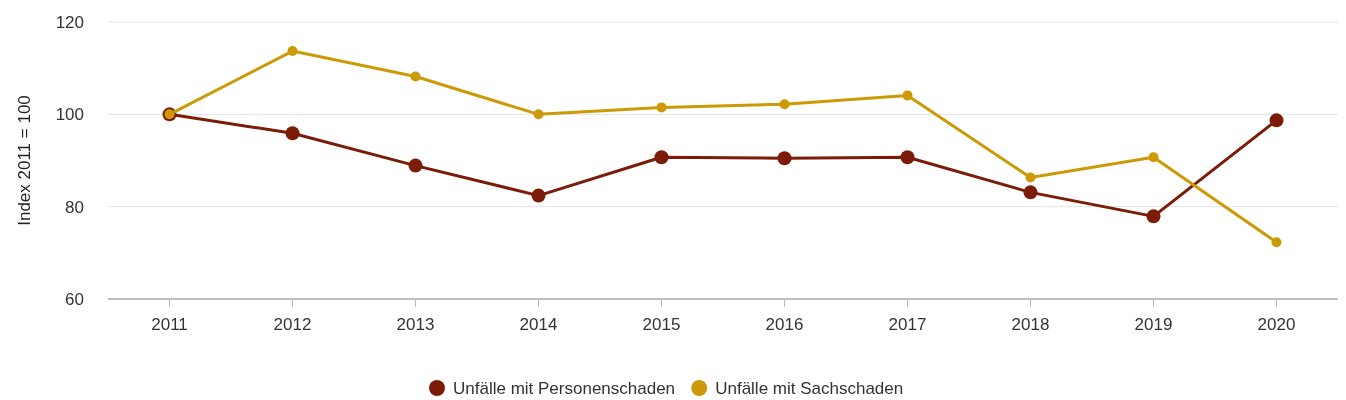 The image size is (1346, 400). What do you see at coordinates (415, 324) in the screenshot?
I see `x-tick-label: 2013` at bounding box center [415, 324].